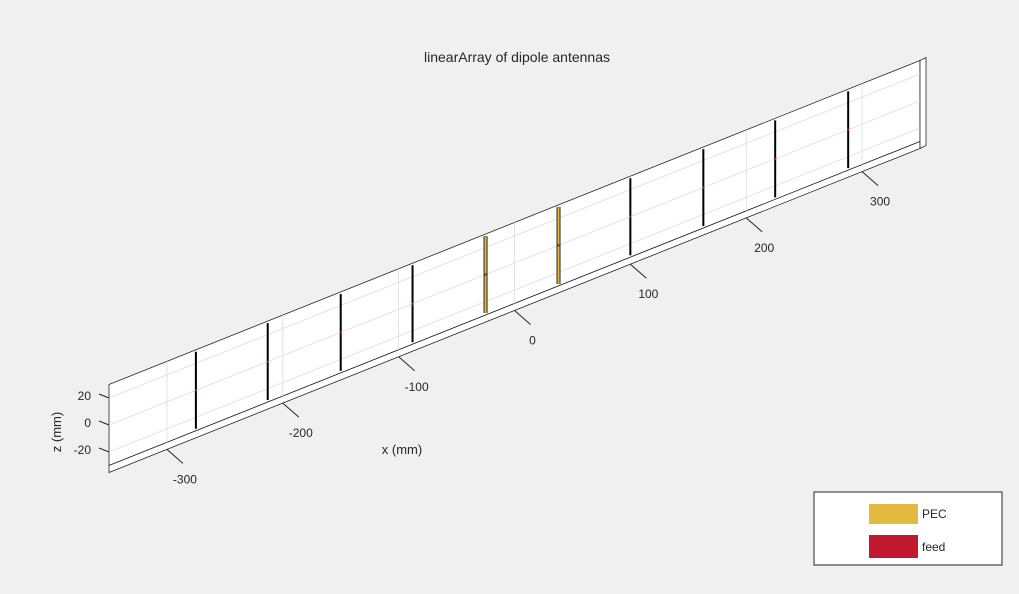 The image size is (1019, 594). Describe the element at coordinates (301, 433) in the screenshot. I see `x-tick-label: -200` at that location.